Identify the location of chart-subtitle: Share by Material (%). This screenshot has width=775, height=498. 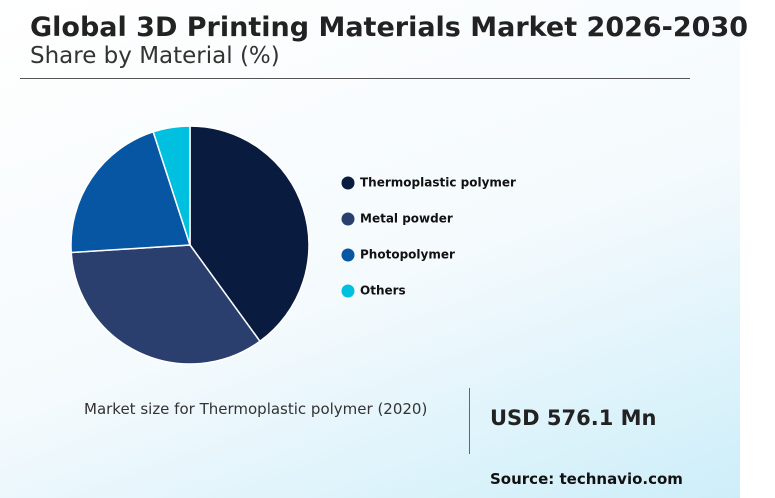
(155, 56).